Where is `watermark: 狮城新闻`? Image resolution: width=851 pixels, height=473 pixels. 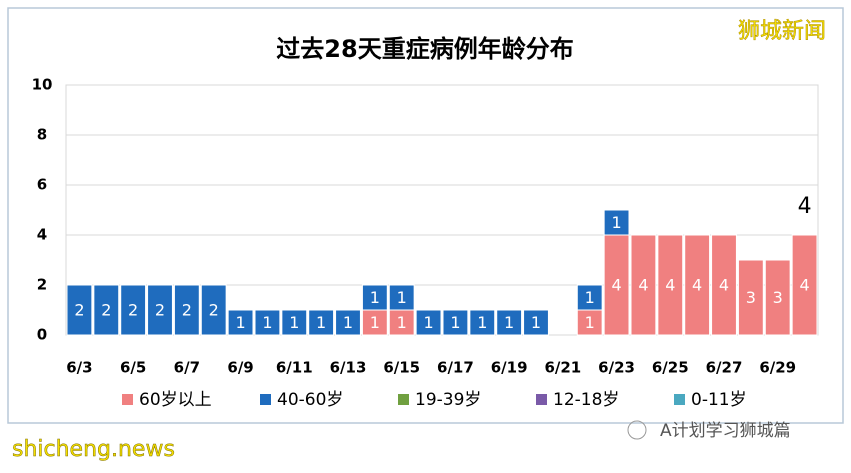 watermark: 狮城新闻 is located at coordinates (782, 31).